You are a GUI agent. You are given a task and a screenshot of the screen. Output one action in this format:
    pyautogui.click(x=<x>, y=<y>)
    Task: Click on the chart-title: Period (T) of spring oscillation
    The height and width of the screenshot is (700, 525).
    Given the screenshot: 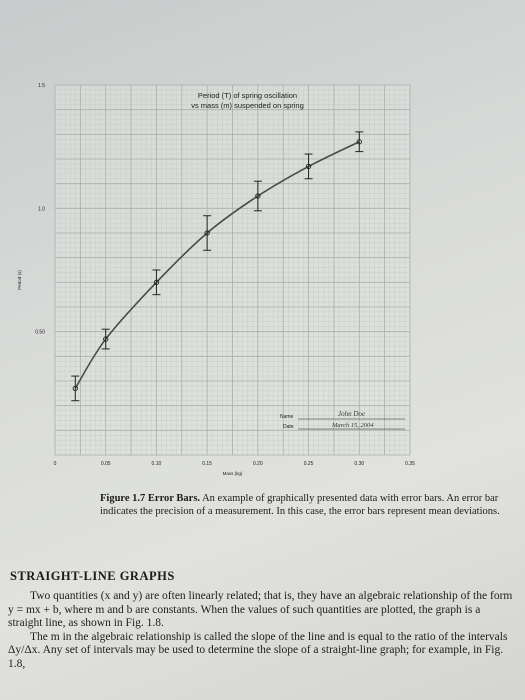 What is the action you would take?
    pyautogui.click(x=247, y=95)
    